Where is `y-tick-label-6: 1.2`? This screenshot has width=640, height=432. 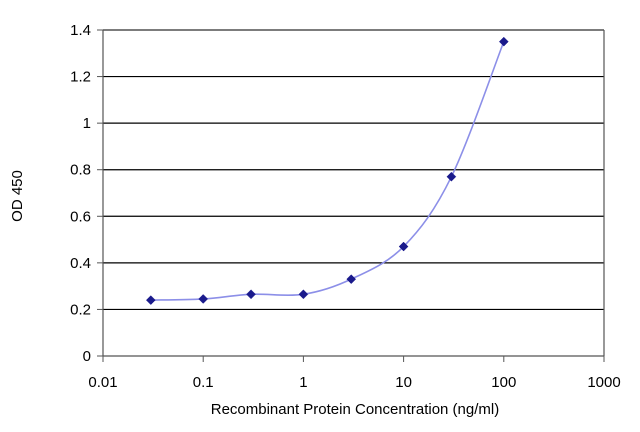
y-tick-label-6: 1.2 is located at coordinates (80, 77).